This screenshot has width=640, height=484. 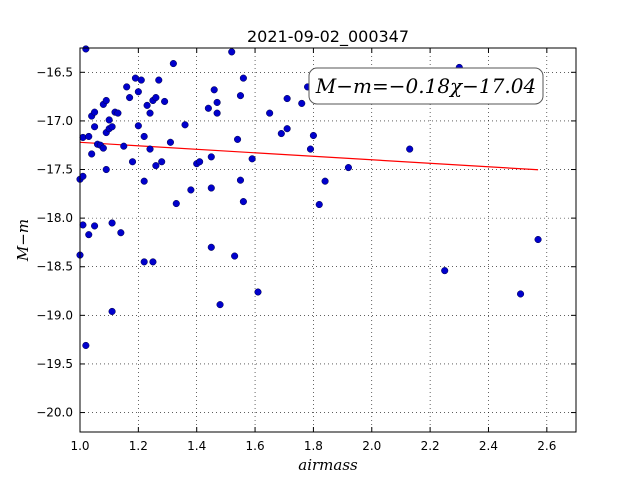 I want to click on fit-equation-box: M−m=−0.18χ−17.04, so click(x=426, y=86).